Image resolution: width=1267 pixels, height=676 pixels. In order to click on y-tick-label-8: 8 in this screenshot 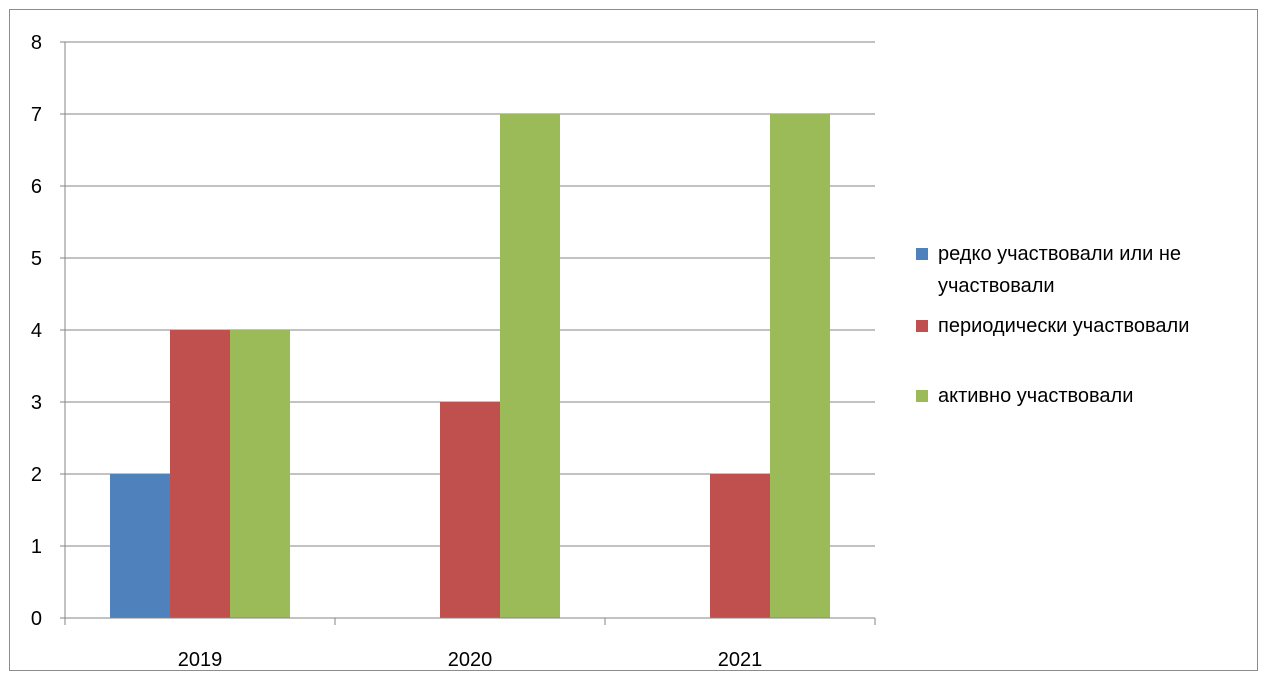, I will do `click(36, 43)`.